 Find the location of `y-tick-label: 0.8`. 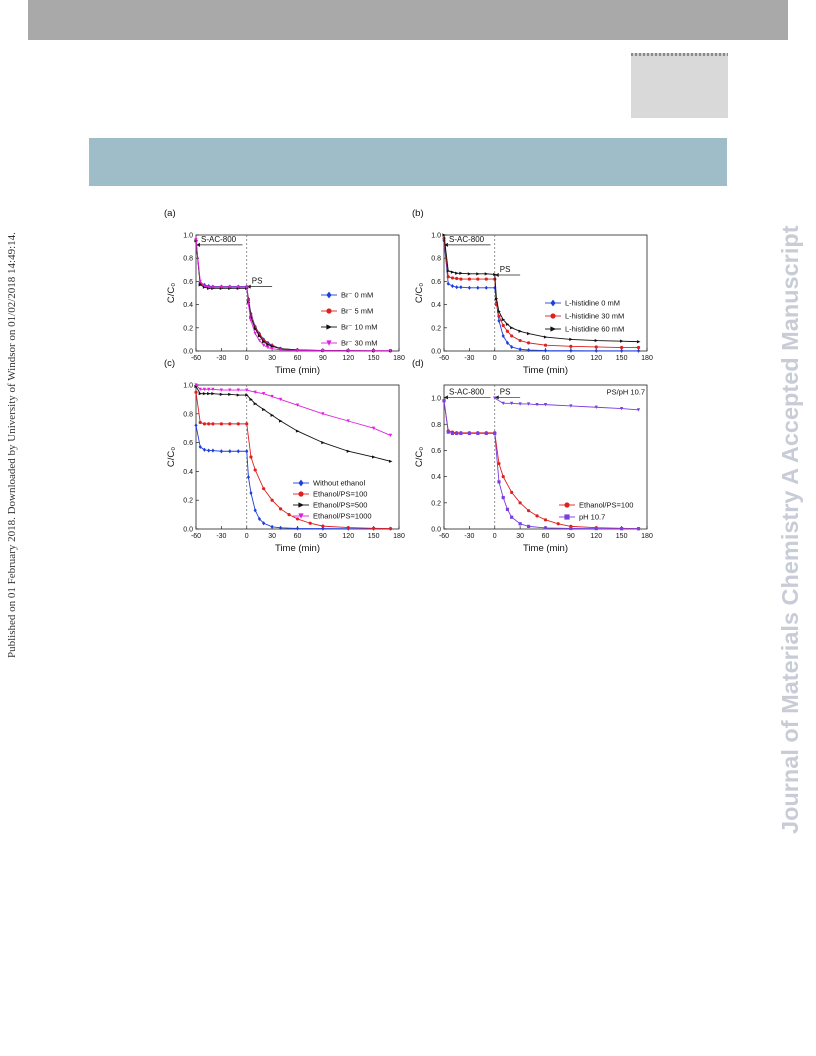

y-tick-label: 0.8 is located at coordinates (188, 414).